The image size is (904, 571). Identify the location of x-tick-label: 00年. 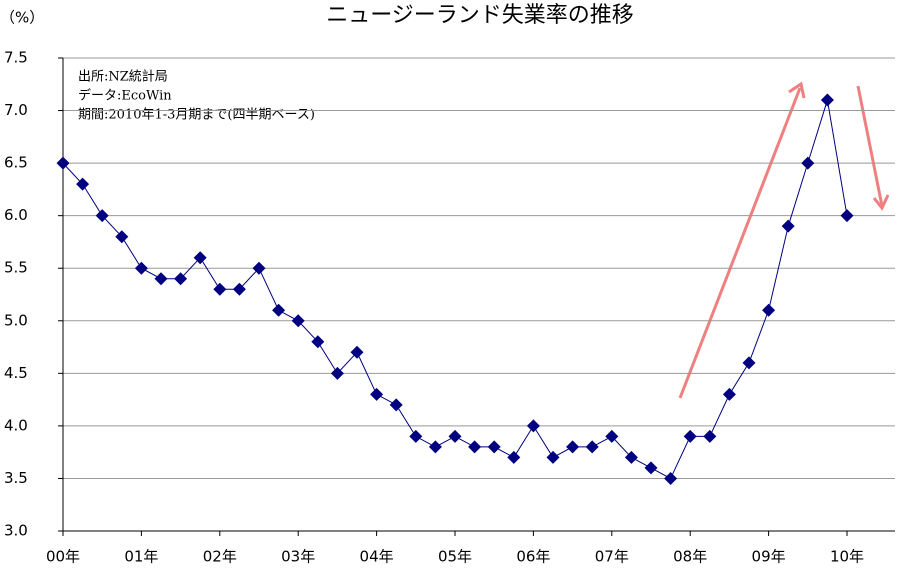
(63, 557).